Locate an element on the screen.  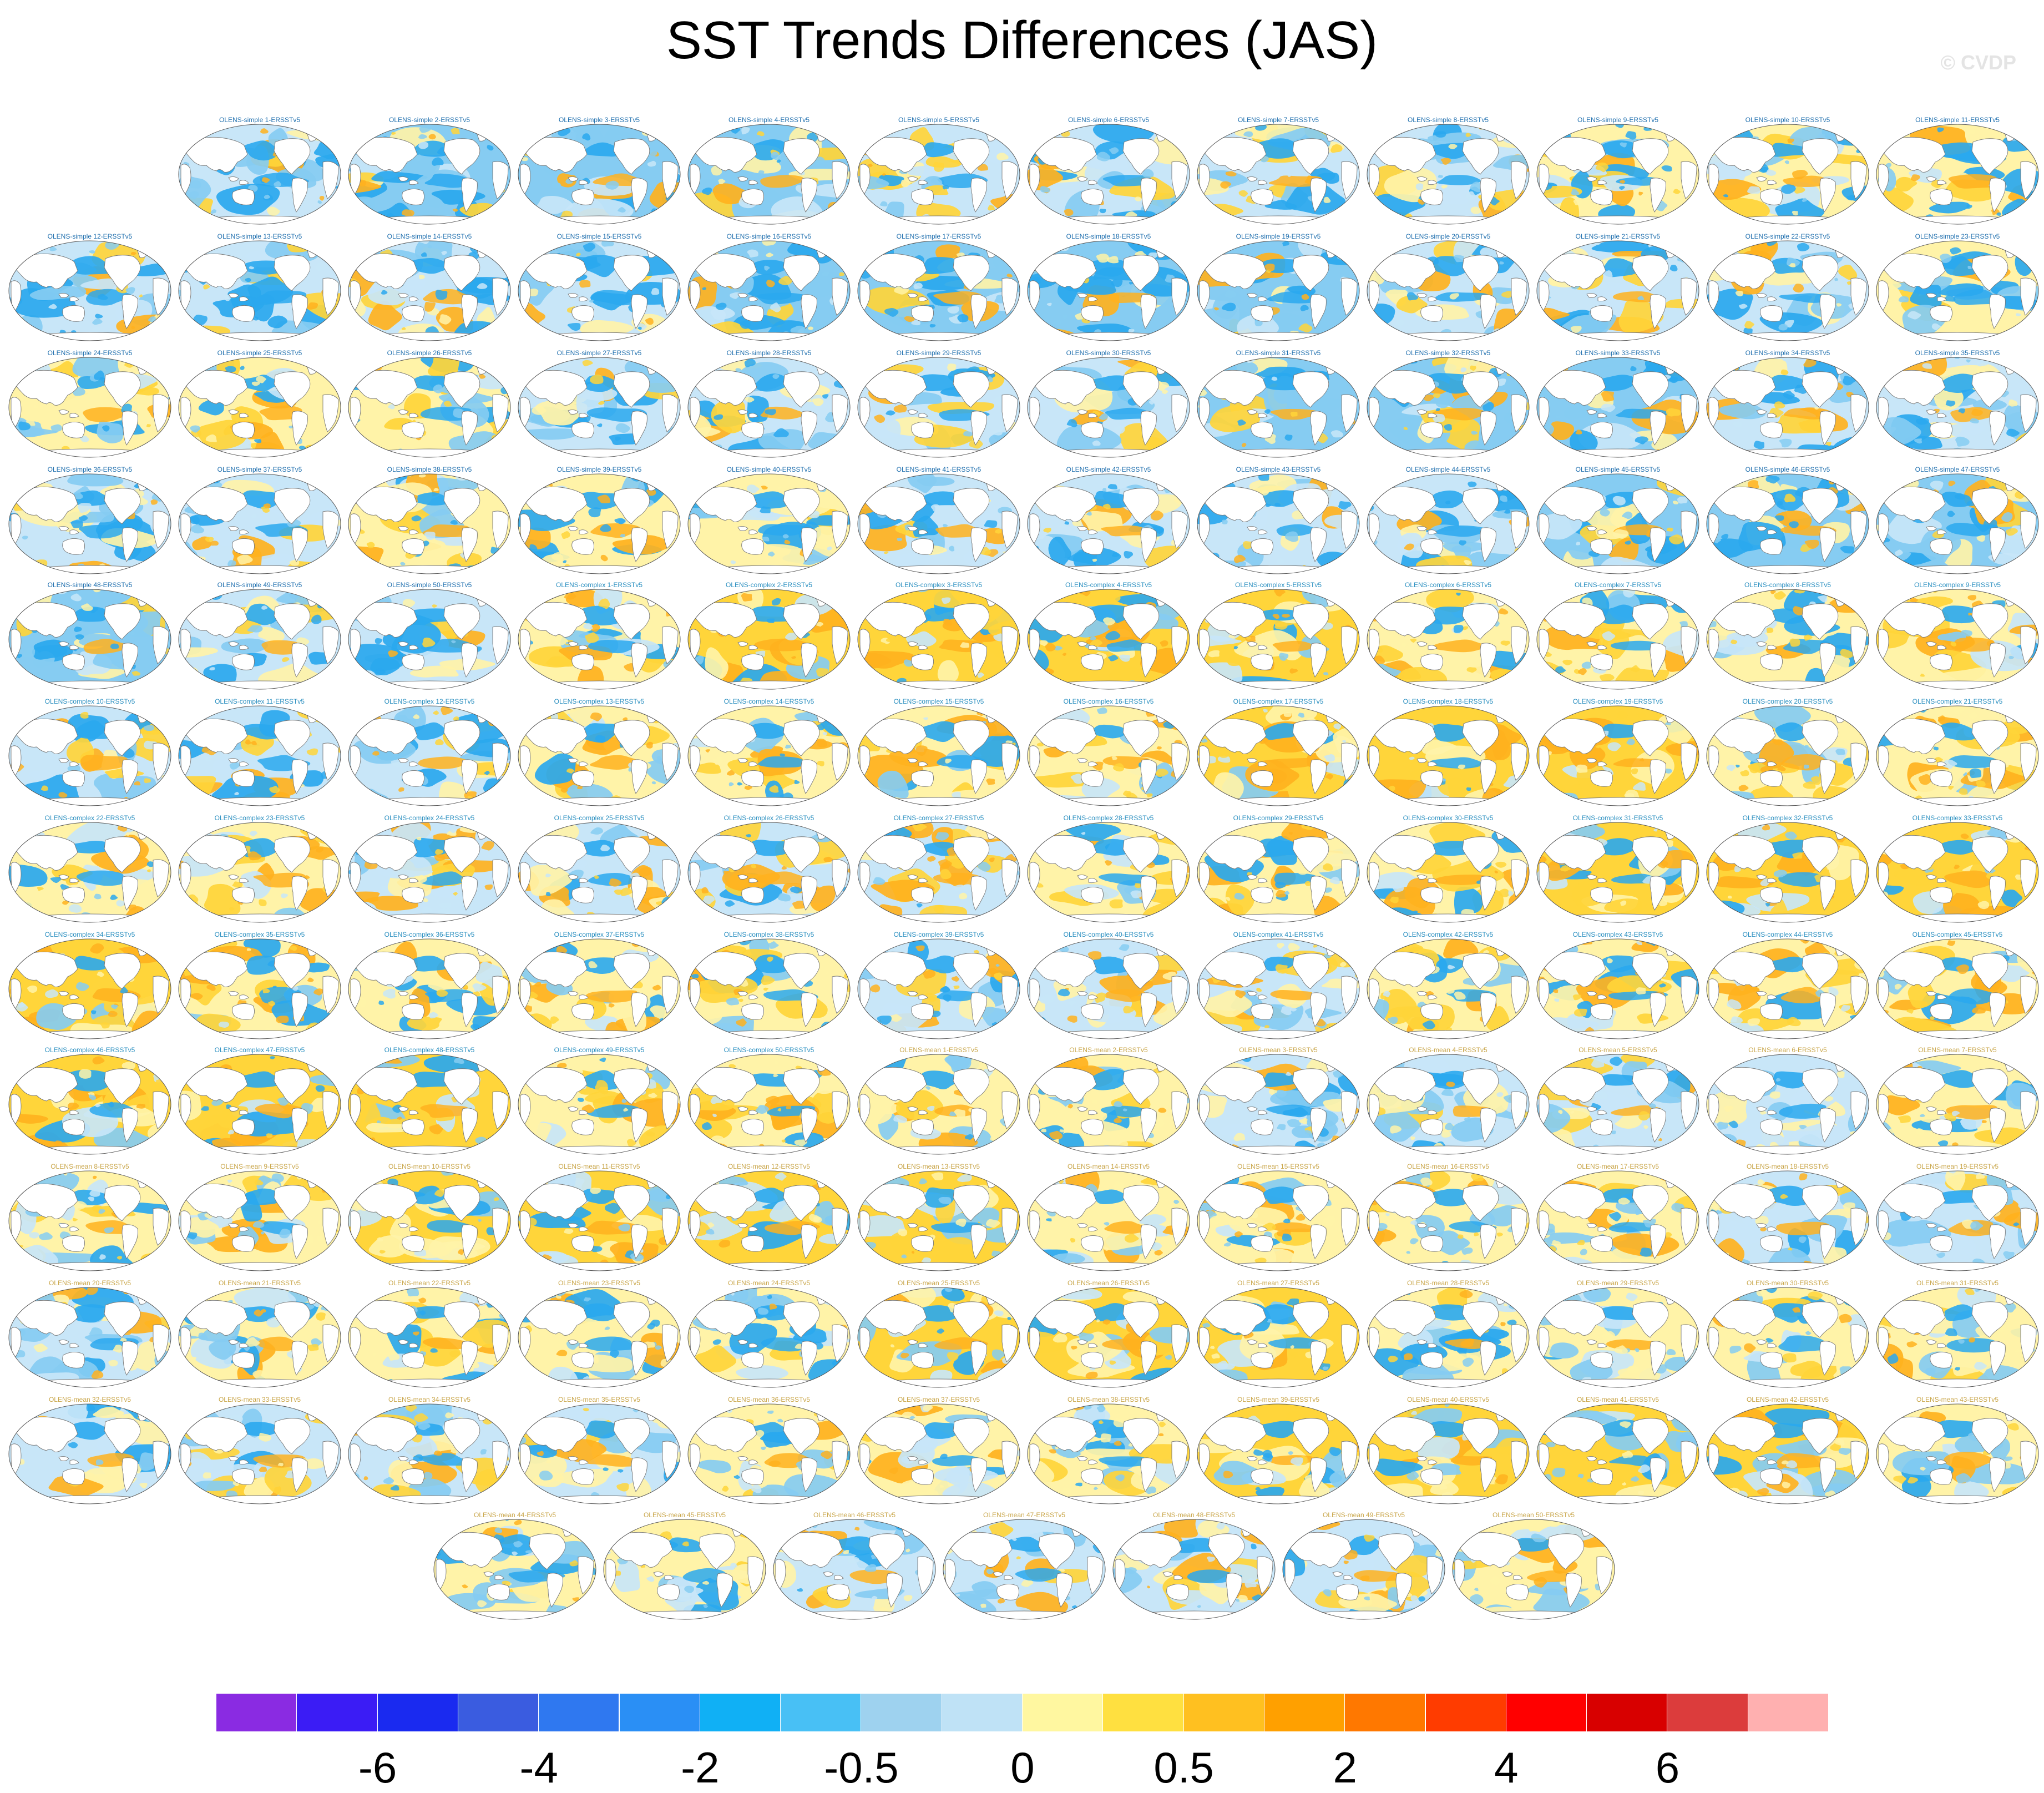
panel-title: OLENS-simple 48-ERSSTv5 is located at coordinates (90, 585).